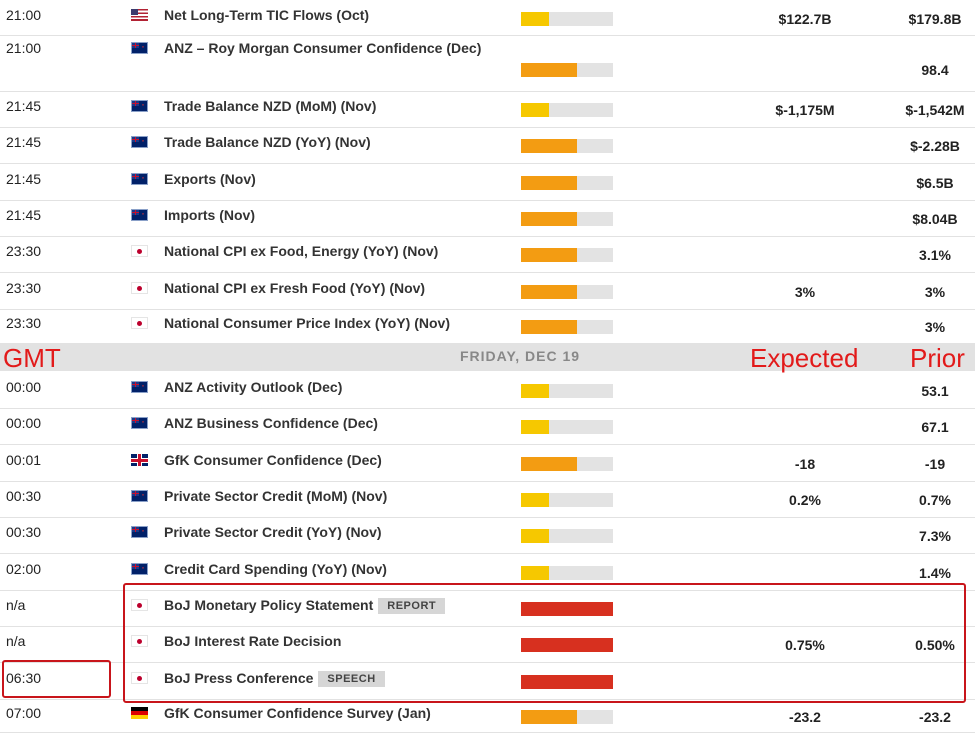 Image resolution: width=975 pixels, height=733 pixels. Describe the element at coordinates (239, 678) in the screenshot. I see `event-name: BoJ Press Conference` at that location.